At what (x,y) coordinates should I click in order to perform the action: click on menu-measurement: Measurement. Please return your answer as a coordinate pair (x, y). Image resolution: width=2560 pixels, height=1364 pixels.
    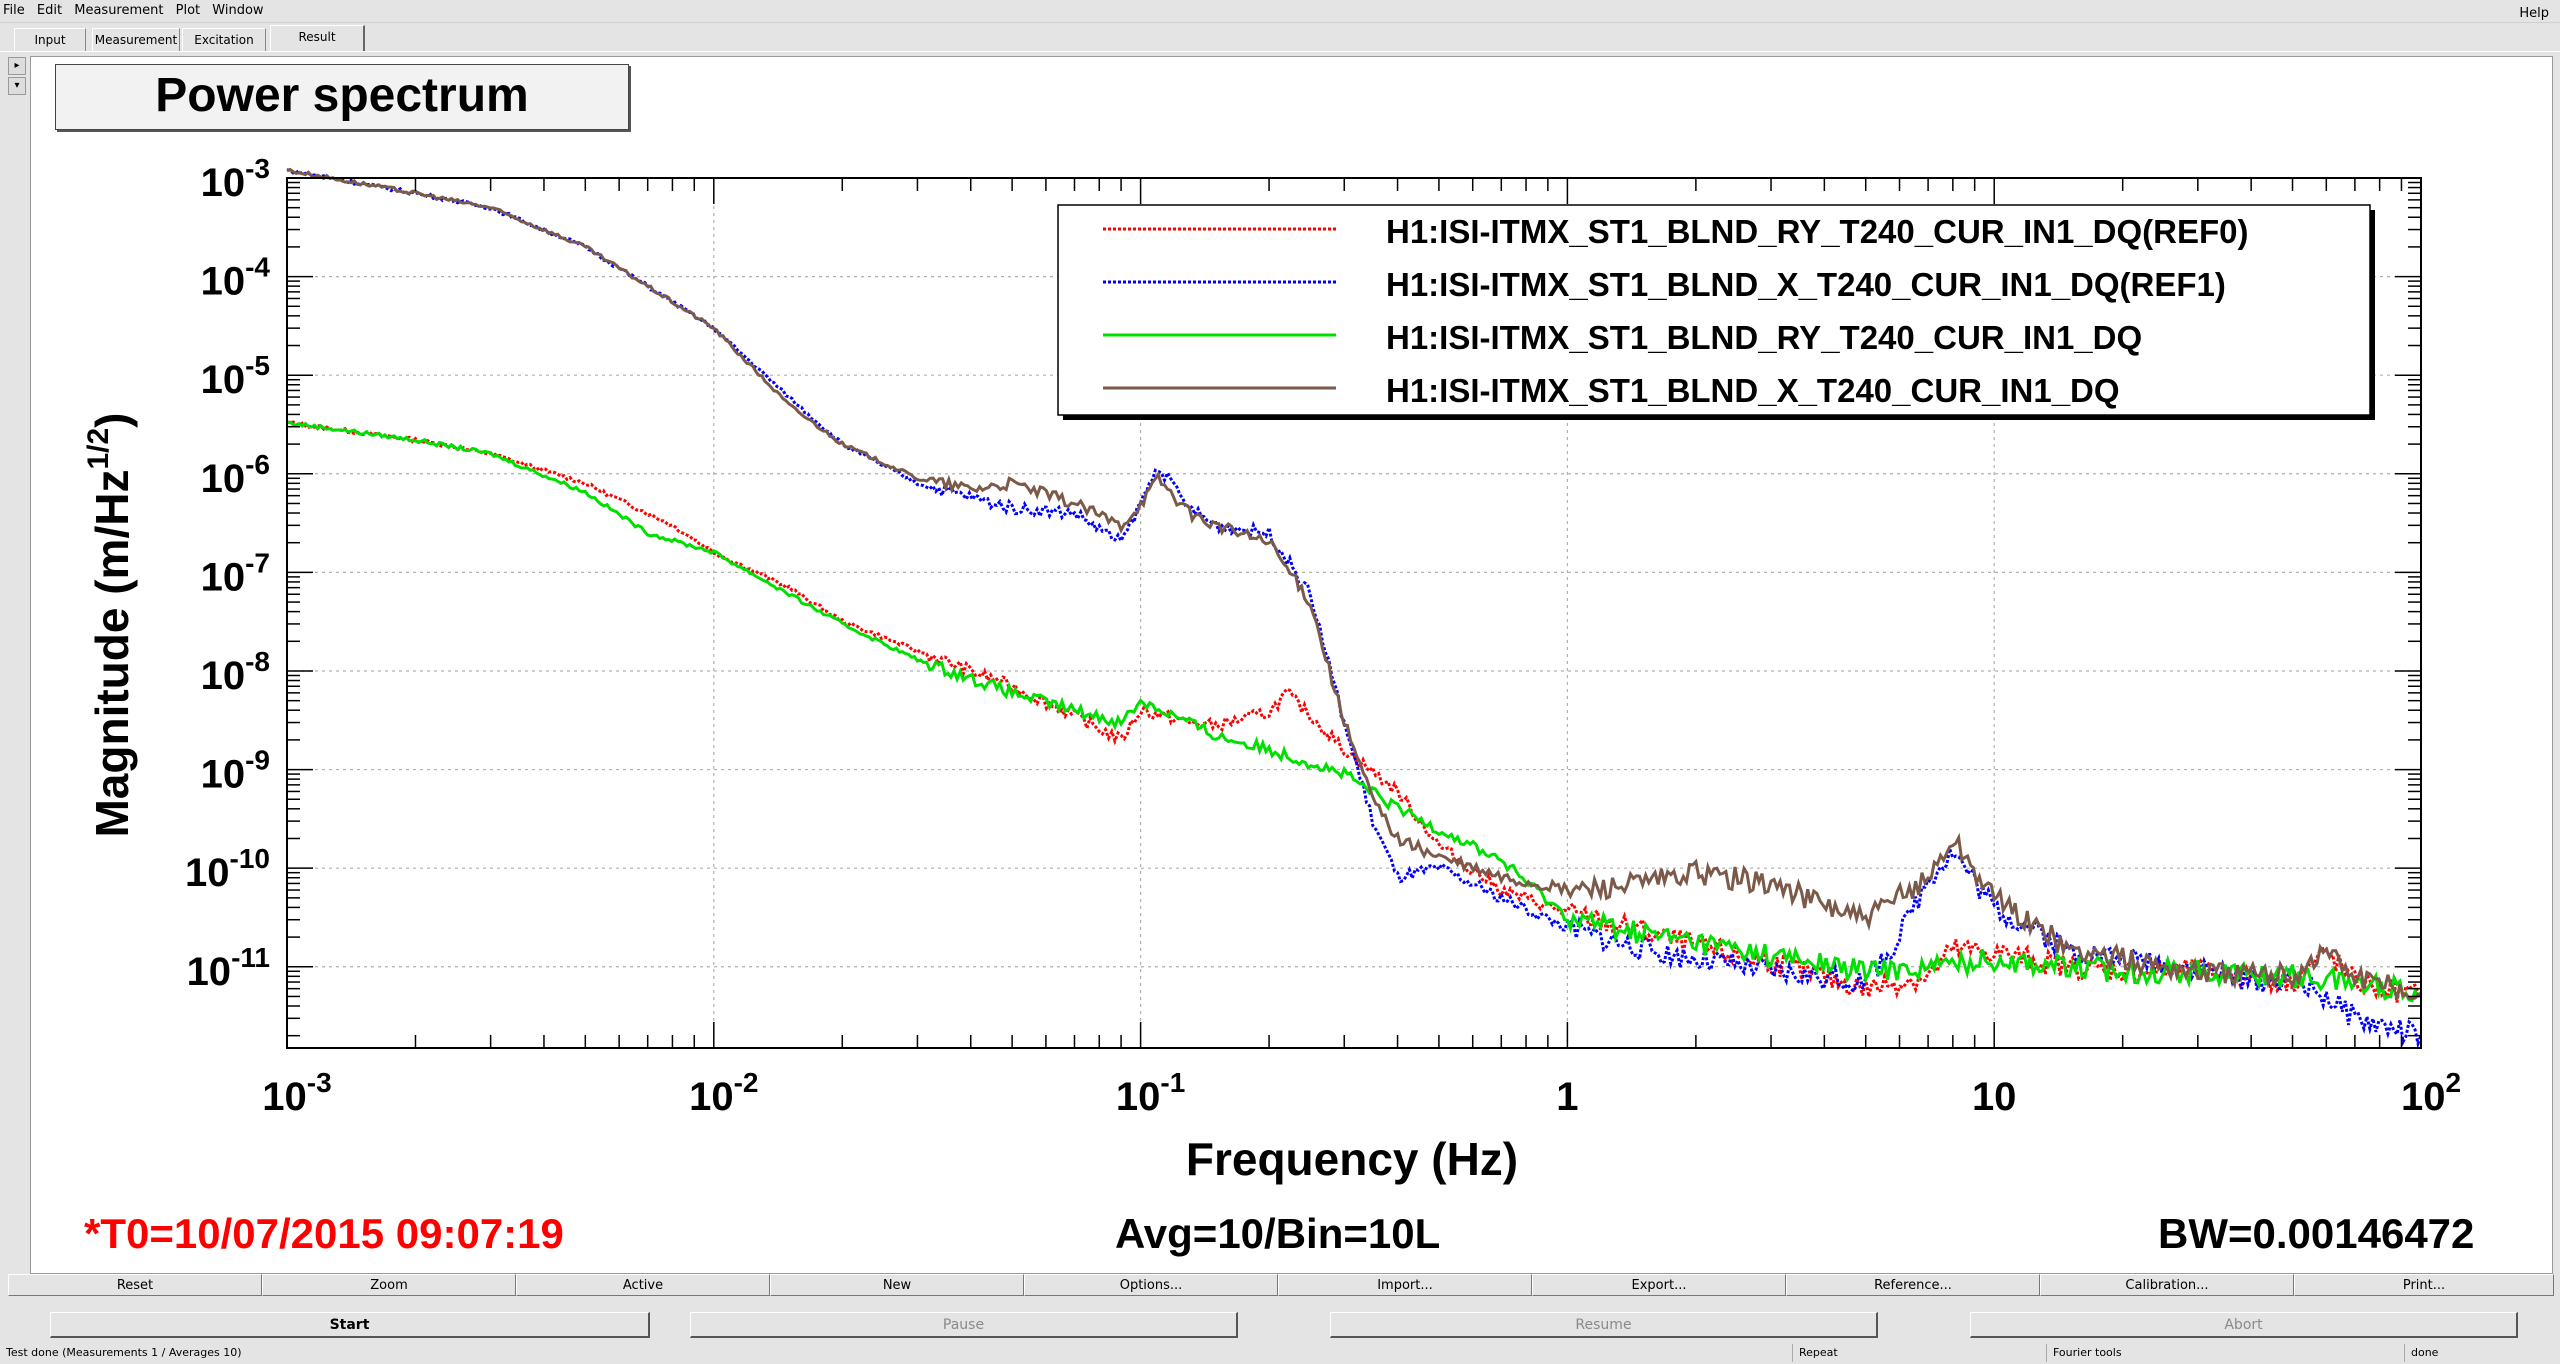
    Looking at the image, I should click on (119, 10).